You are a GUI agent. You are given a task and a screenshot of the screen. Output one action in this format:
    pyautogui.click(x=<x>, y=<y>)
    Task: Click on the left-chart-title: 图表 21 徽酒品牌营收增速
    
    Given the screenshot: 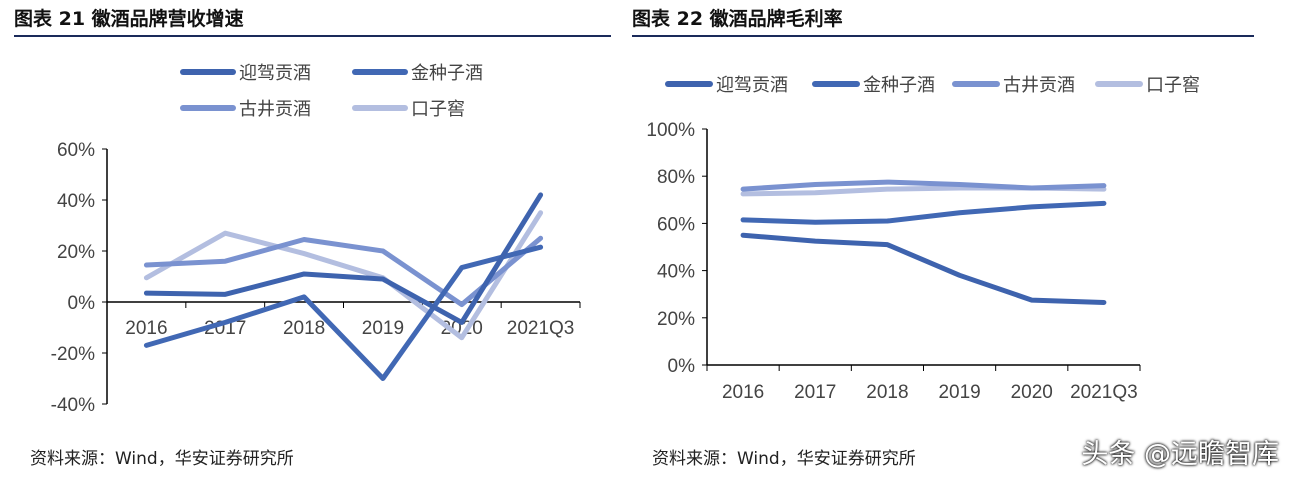 What is the action you would take?
    pyautogui.click(x=129, y=19)
    